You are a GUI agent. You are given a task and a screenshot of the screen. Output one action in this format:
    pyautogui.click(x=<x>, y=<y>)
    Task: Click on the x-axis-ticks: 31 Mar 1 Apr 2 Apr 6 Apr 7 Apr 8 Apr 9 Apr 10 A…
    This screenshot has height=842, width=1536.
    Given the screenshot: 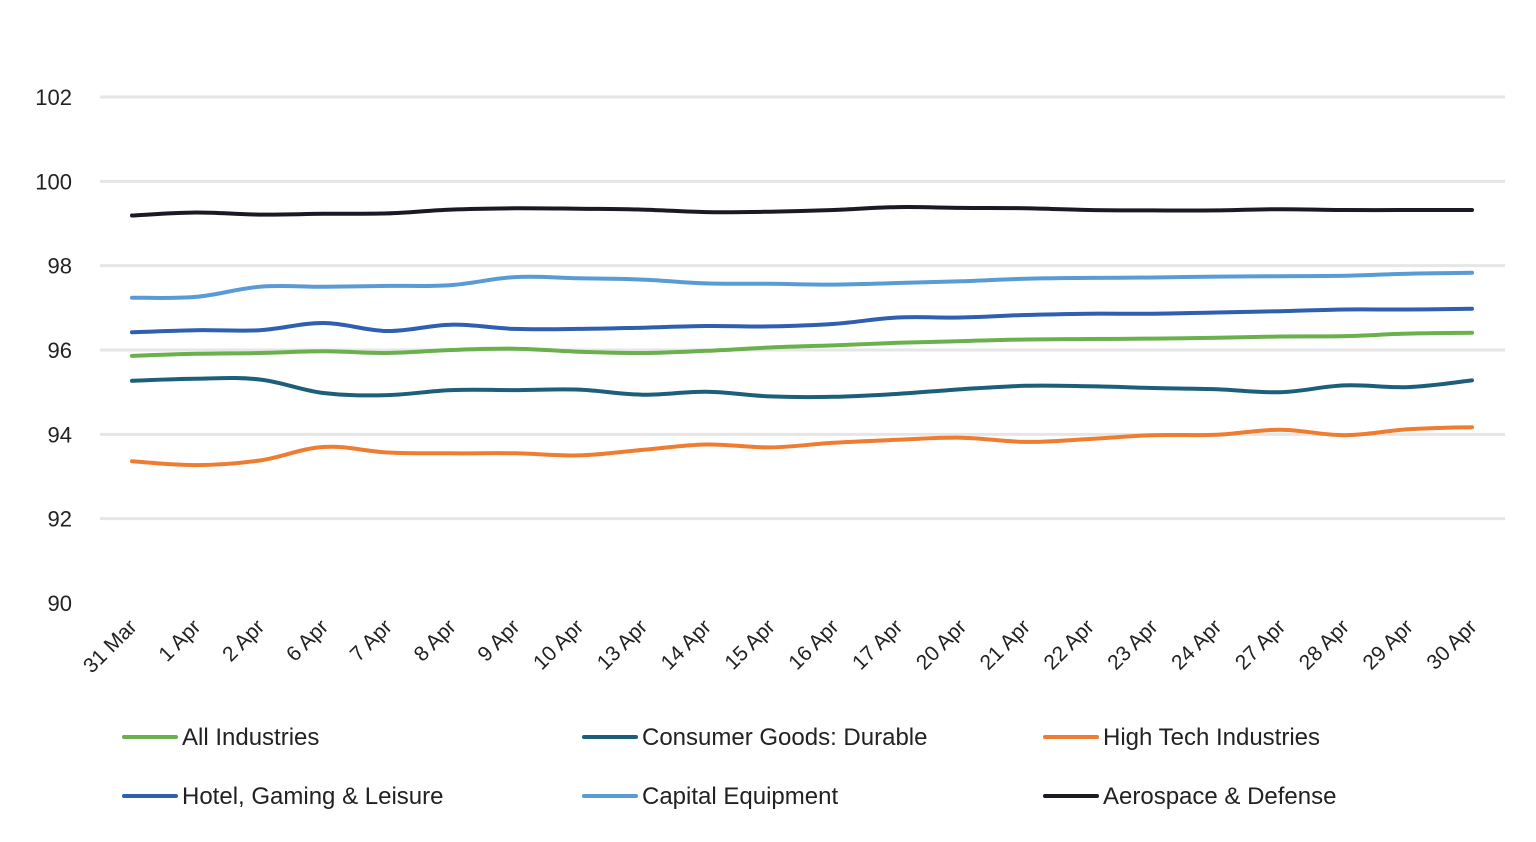 What is the action you would take?
    pyautogui.click(x=780, y=646)
    